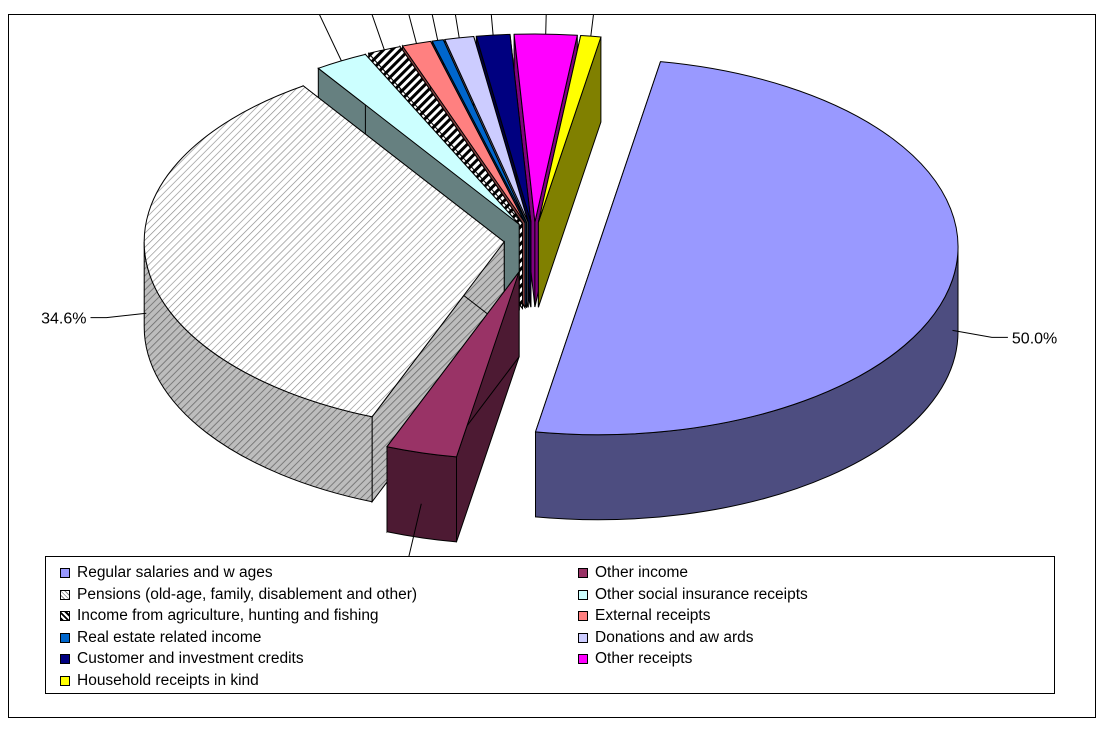  Describe the element at coordinates (190, 658) in the screenshot. I see `legend-label: Customer and investment credits` at that location.